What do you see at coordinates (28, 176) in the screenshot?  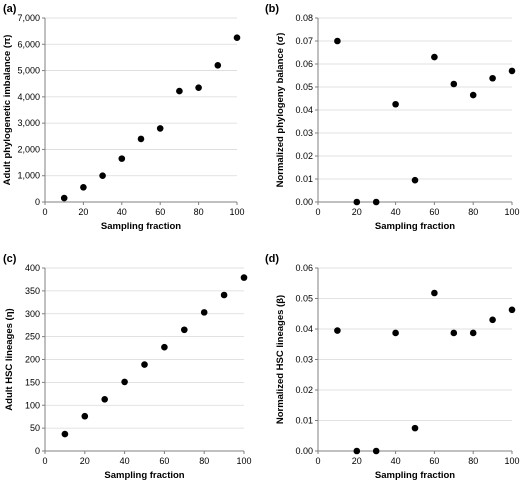 I see `y-tick-label-a-1: 1,000` at bounding box center [28, 176].